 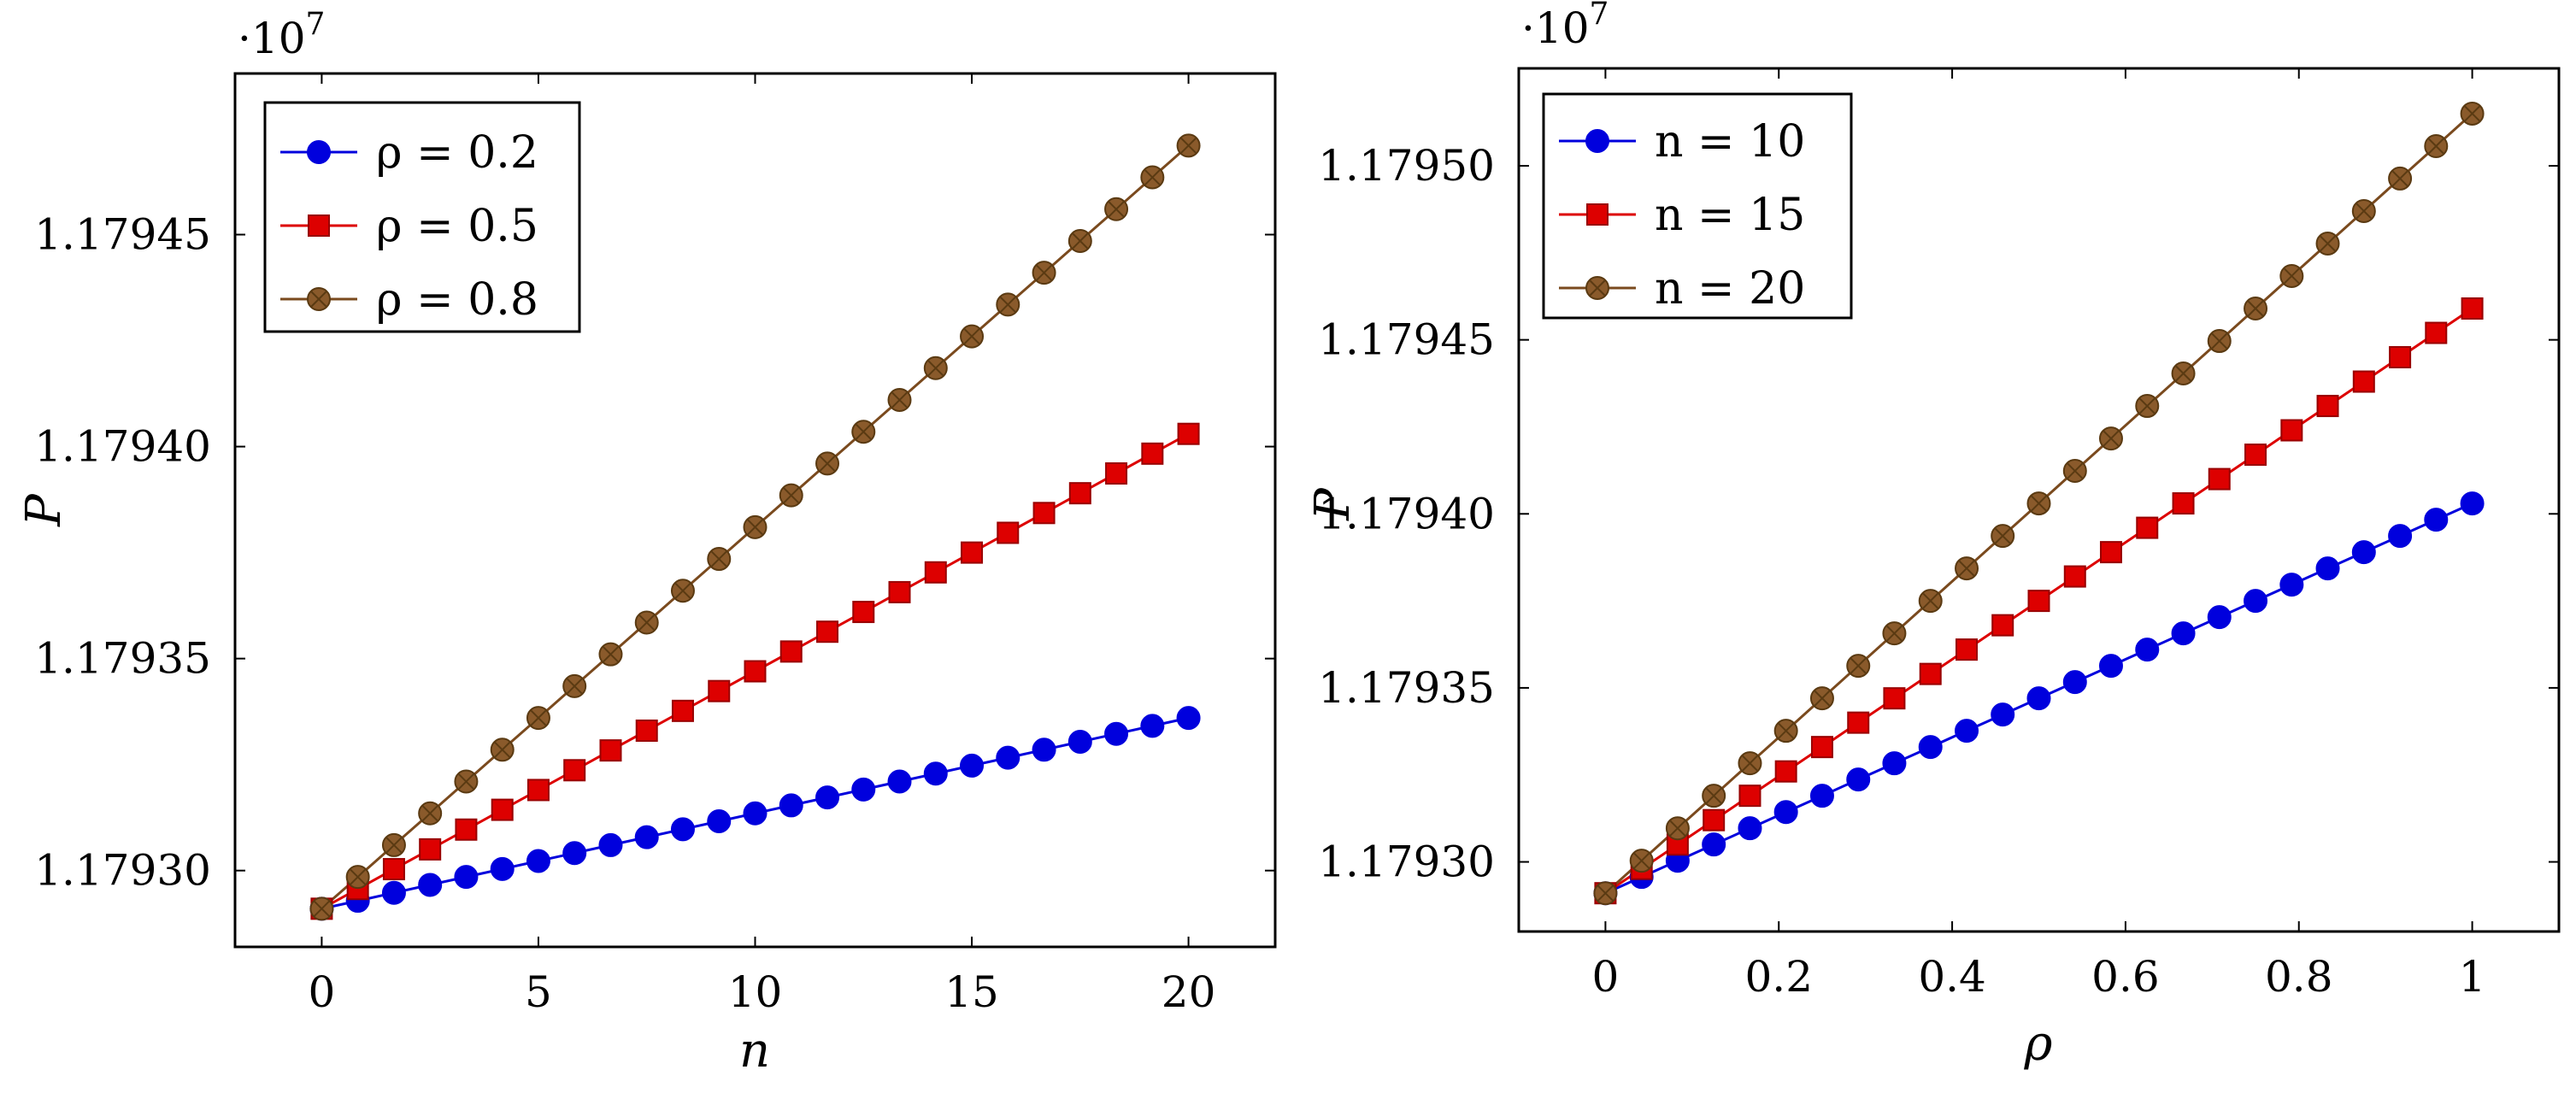 I want to click on x-tick-label: 15, so click(x=971, y=992).